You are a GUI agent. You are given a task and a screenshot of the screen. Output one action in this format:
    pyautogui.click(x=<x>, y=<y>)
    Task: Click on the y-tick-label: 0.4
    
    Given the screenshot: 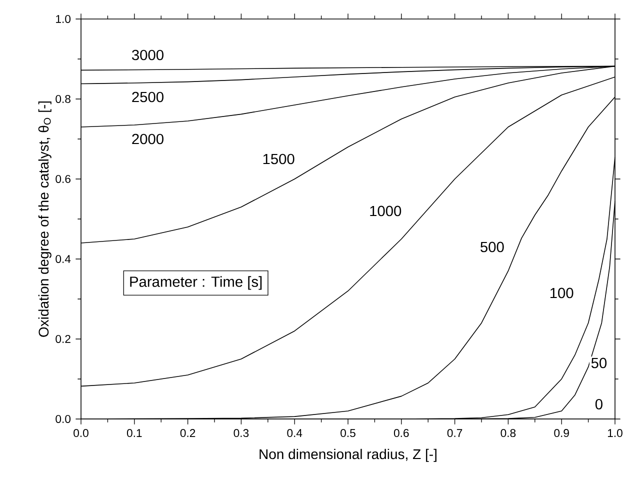 What is the action you would take?
    pyautogui.click(x=63, y=258)
    